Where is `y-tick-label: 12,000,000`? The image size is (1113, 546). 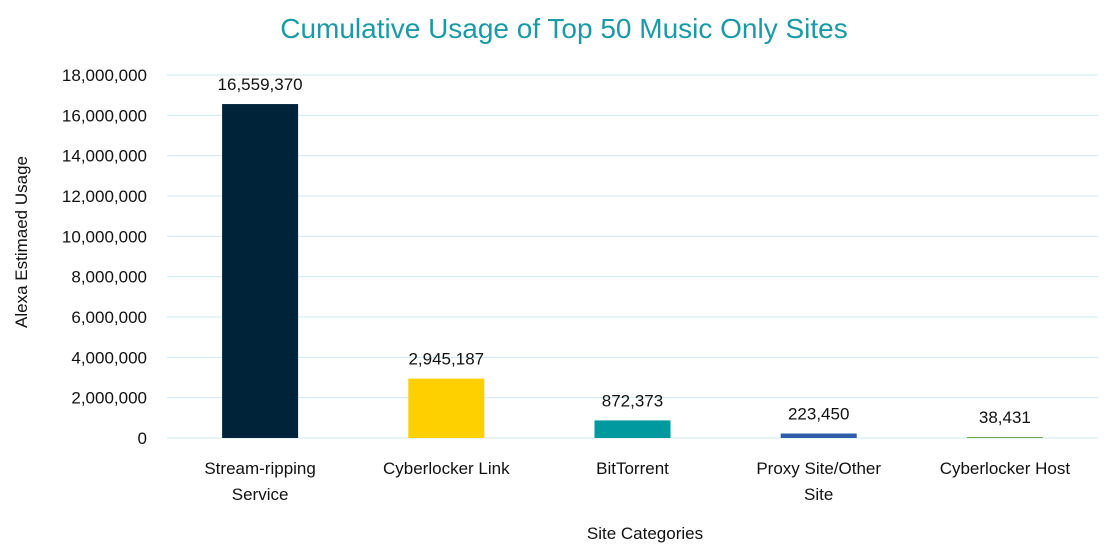
y-tick-label: 12,000,000 is located at coordinates (104, 196).